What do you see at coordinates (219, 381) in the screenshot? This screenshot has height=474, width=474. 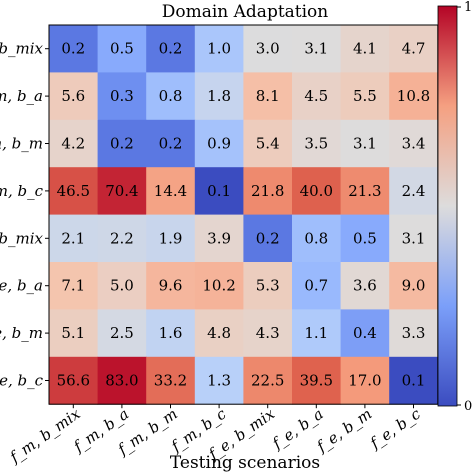 I see `heatmap-cell-value: 1.3` at bounding box center [219, 381].